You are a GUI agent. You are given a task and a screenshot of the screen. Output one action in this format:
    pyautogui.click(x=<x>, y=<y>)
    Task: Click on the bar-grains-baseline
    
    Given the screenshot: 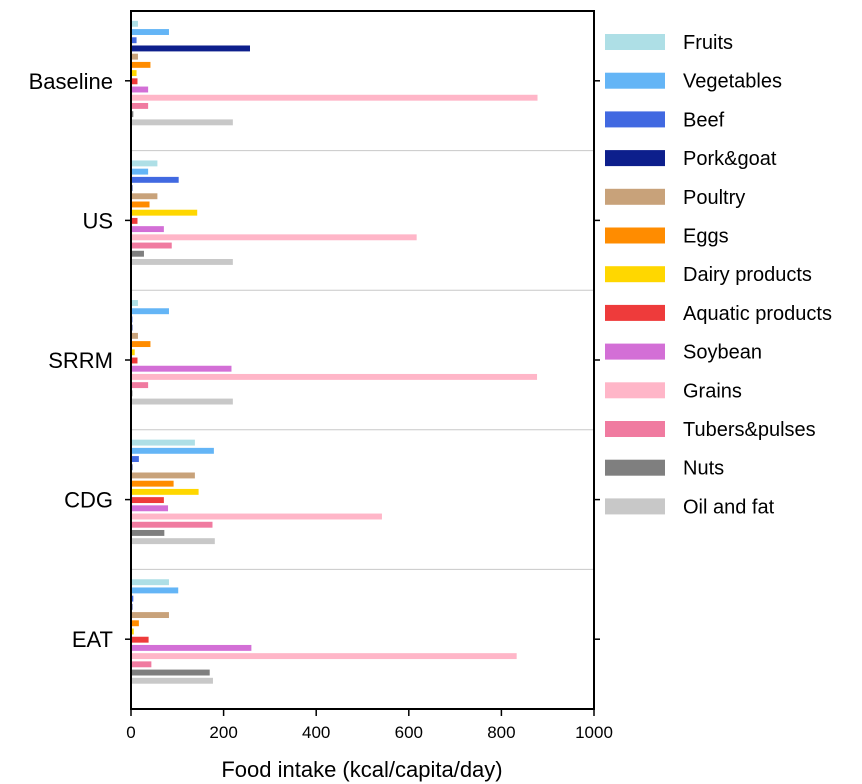 What is the action you would take?
    pyautogui.click(x=334, y=97)
    